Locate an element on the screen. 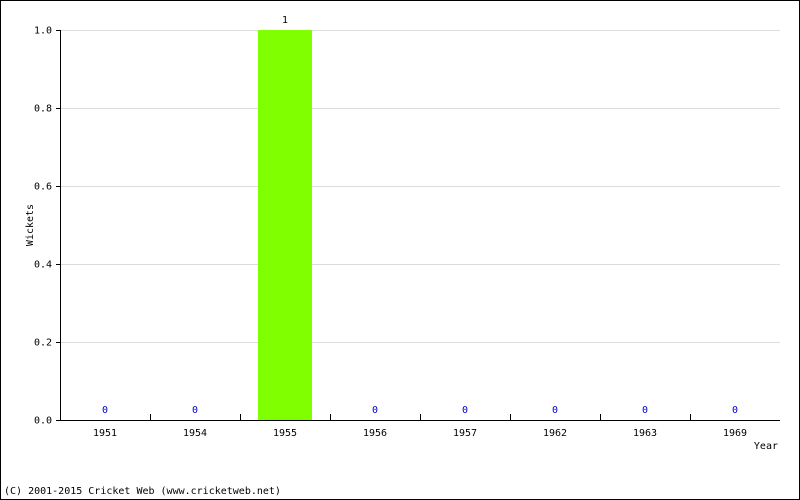  y-tick-label: 0.0 is located at coordinates (43, 421).